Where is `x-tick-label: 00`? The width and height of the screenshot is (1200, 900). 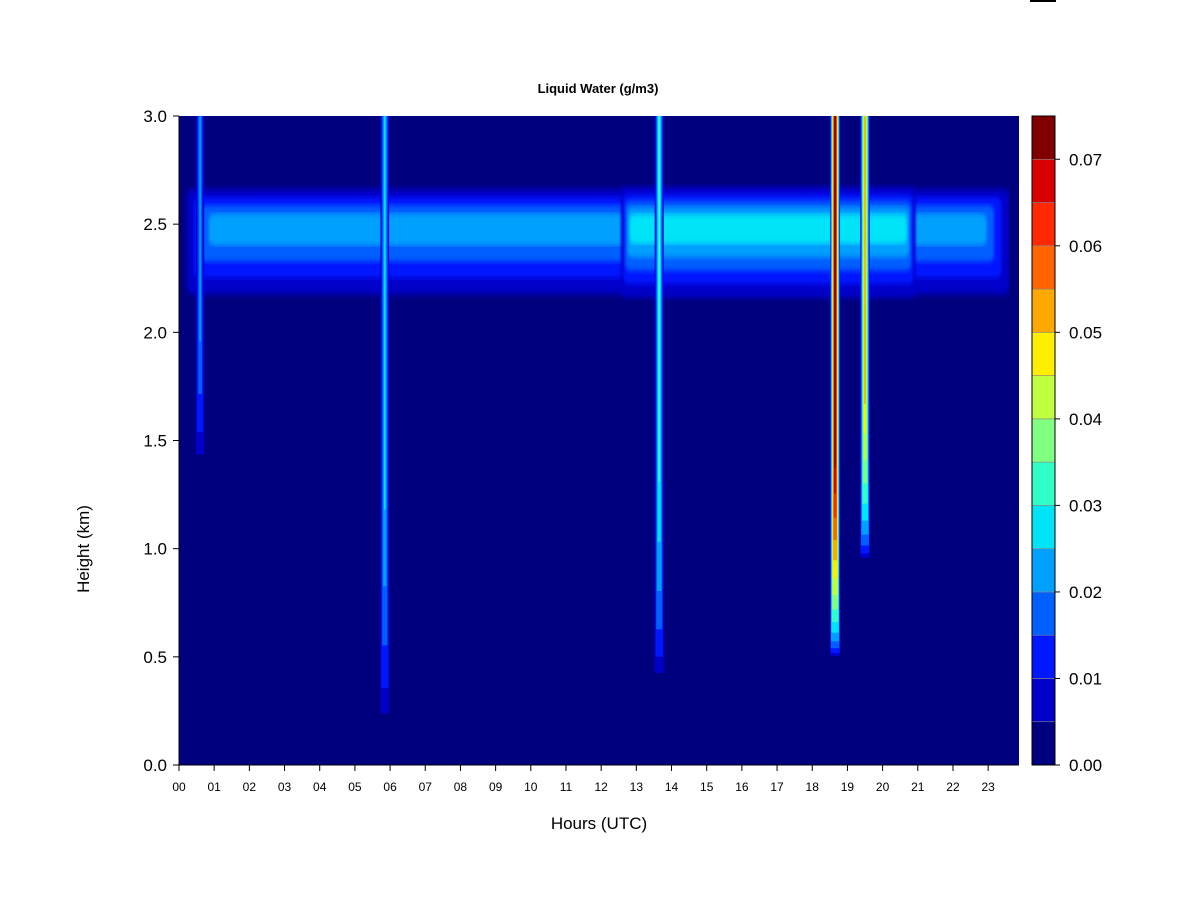
x-tick-label: 00 is located at coordinates (179, 787).